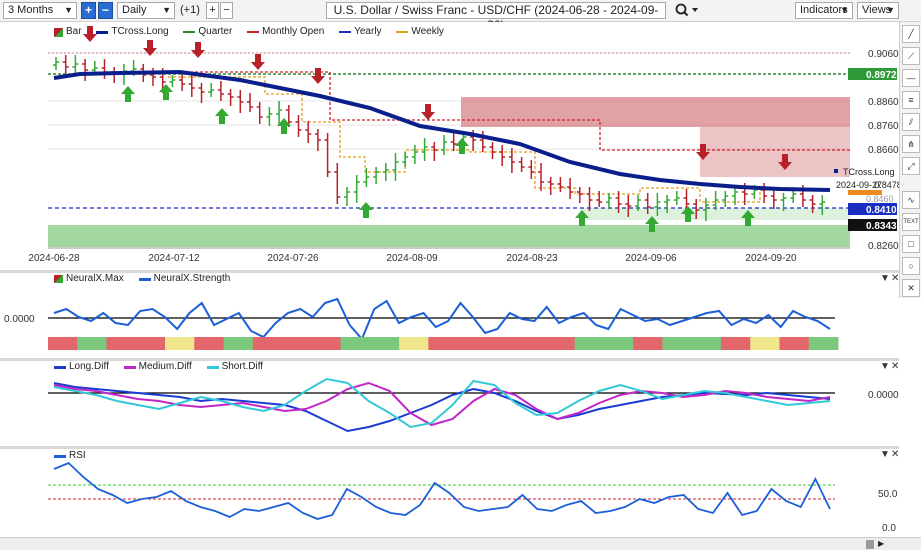 The image size is (921, 550). Describe the element at coordinates (911, 266) in the screenshot. I see `ellipse-tool-icon: ○` at that location.